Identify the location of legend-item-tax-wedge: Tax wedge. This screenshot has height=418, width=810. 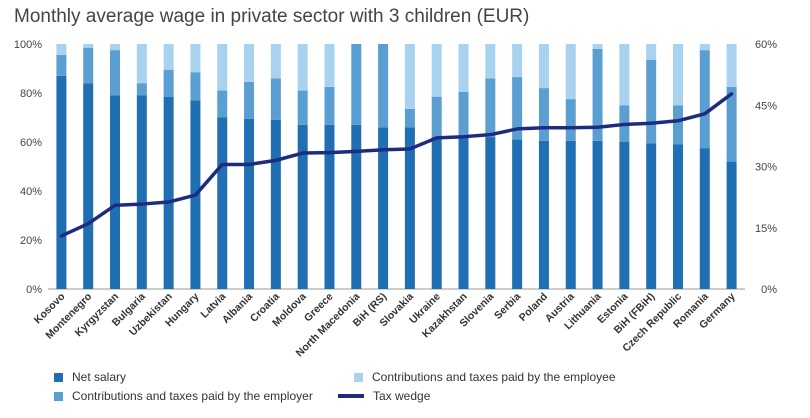
(384, 396).